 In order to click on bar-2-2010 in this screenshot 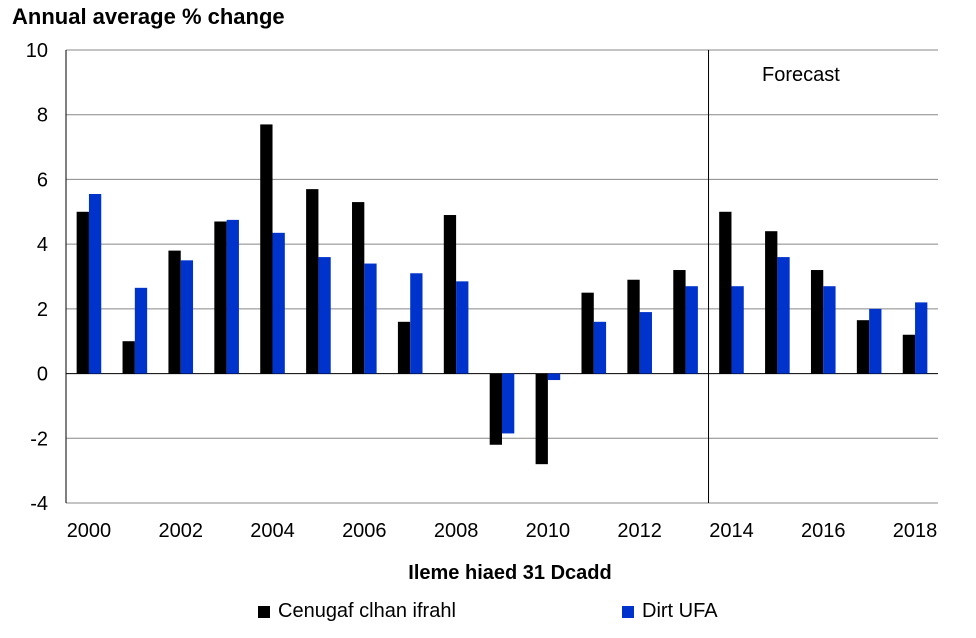, I will do `click(554, 377)`.